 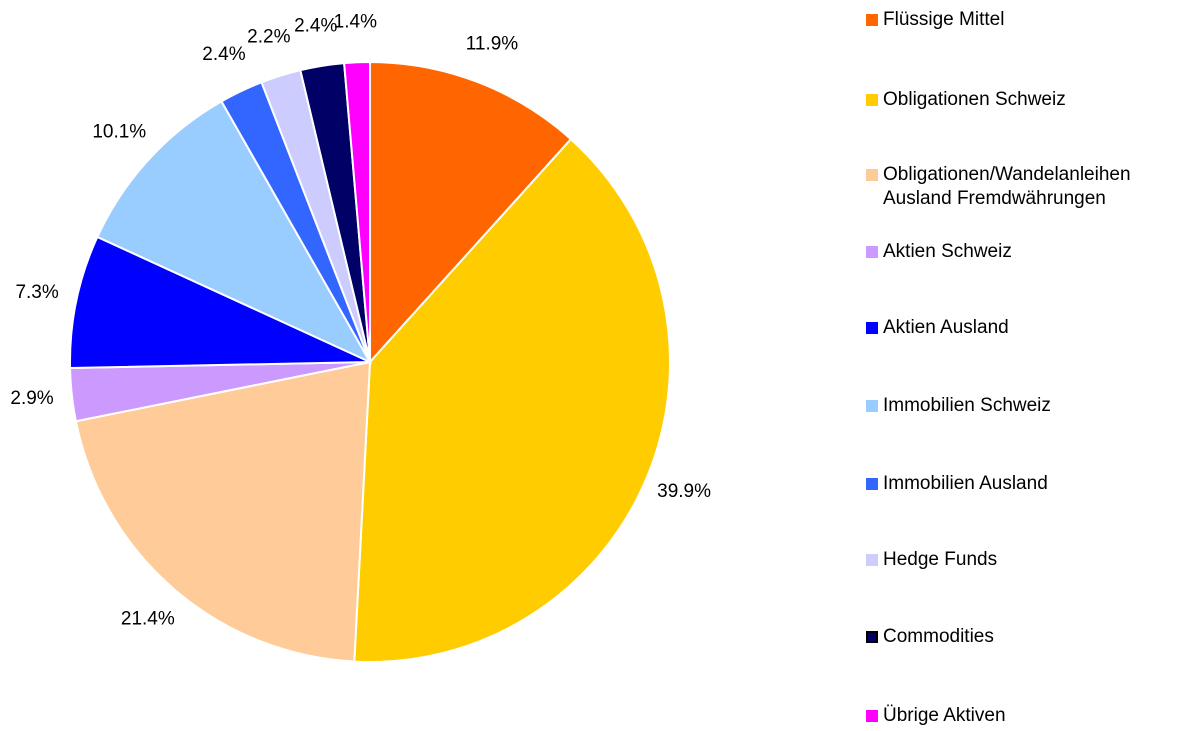 I want to click on legend-label: Übrige Aktiven, so click(x=944, y=715).